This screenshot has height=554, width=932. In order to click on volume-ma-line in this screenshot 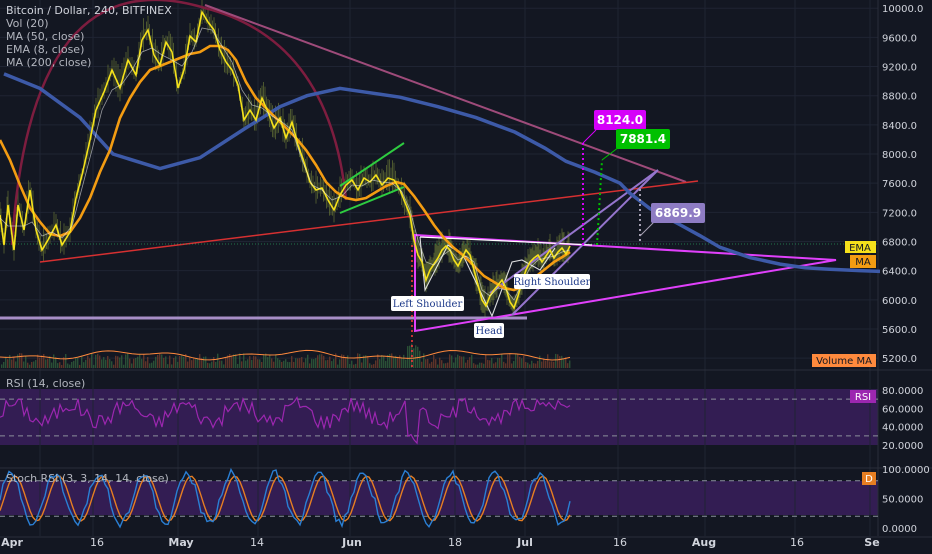, I will do `click(285, 355)`.